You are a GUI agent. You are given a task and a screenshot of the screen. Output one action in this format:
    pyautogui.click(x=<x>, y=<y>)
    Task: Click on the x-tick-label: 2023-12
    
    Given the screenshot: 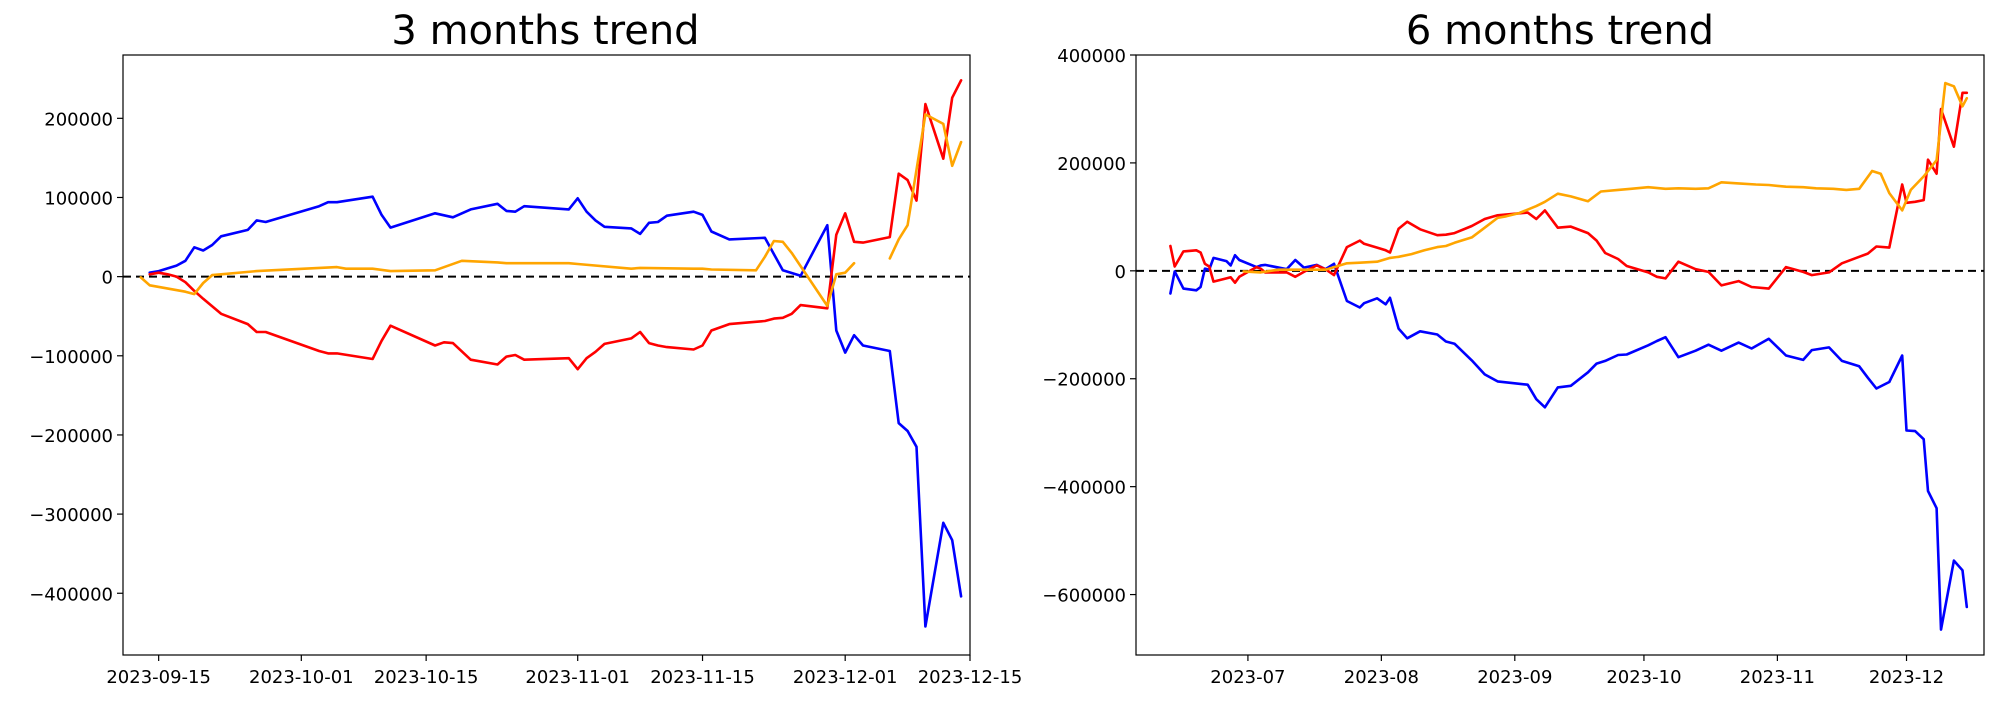 What is the action you would take?
    pyautogui.click(x=1906, y=677)
    